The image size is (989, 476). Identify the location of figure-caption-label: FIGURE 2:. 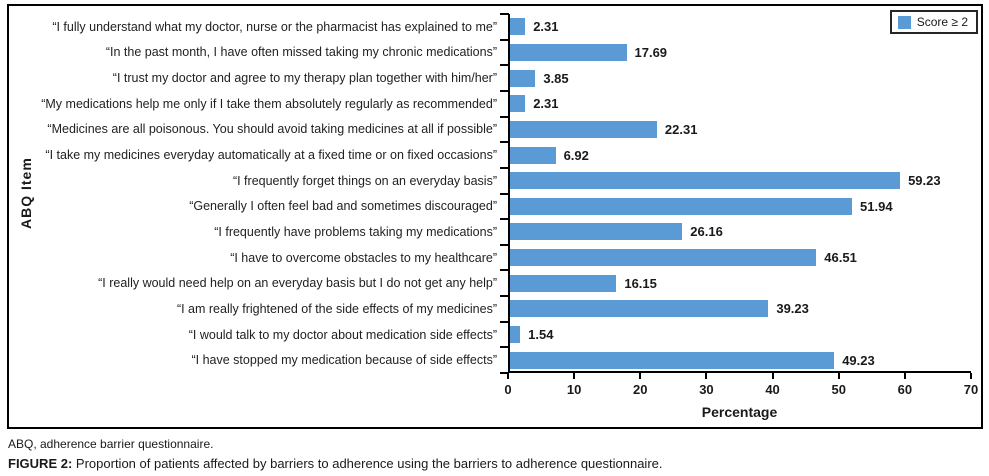
(40, 463).